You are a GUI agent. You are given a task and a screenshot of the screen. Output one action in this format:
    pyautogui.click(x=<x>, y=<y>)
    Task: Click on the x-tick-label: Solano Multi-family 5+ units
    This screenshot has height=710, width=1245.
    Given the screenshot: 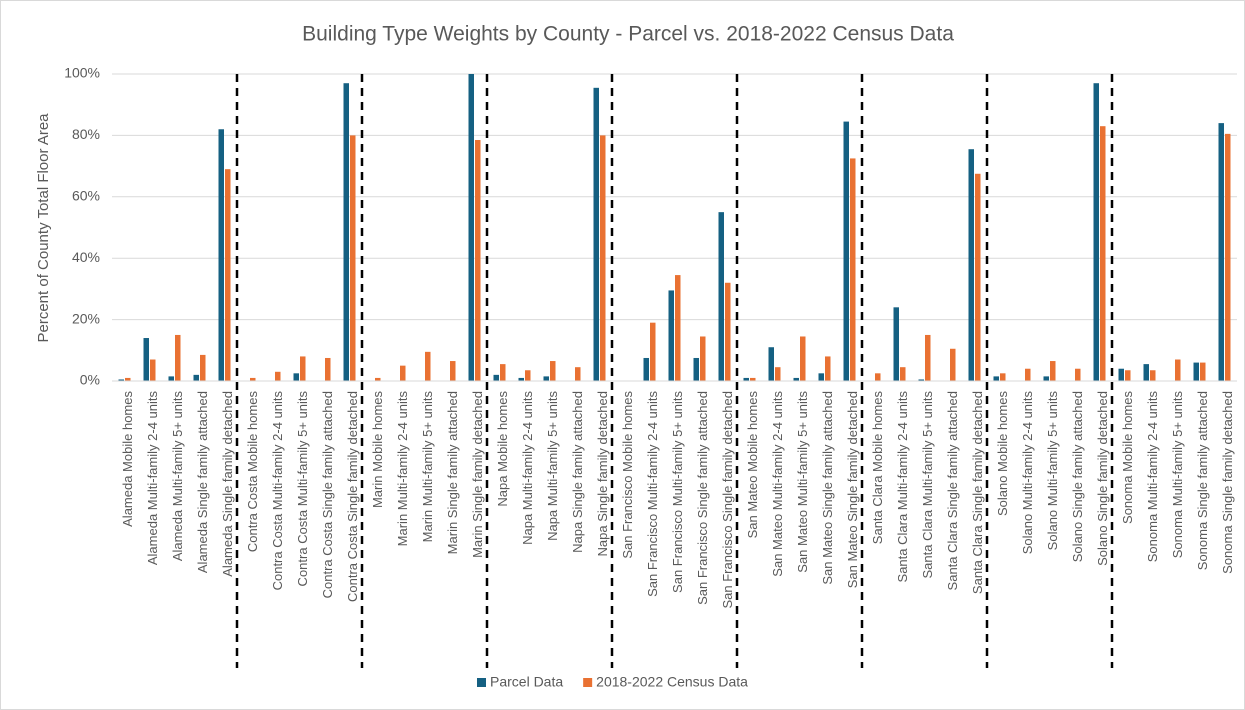 What is the action you would take?
    pyautogui.click(x=1052, y=471)
    